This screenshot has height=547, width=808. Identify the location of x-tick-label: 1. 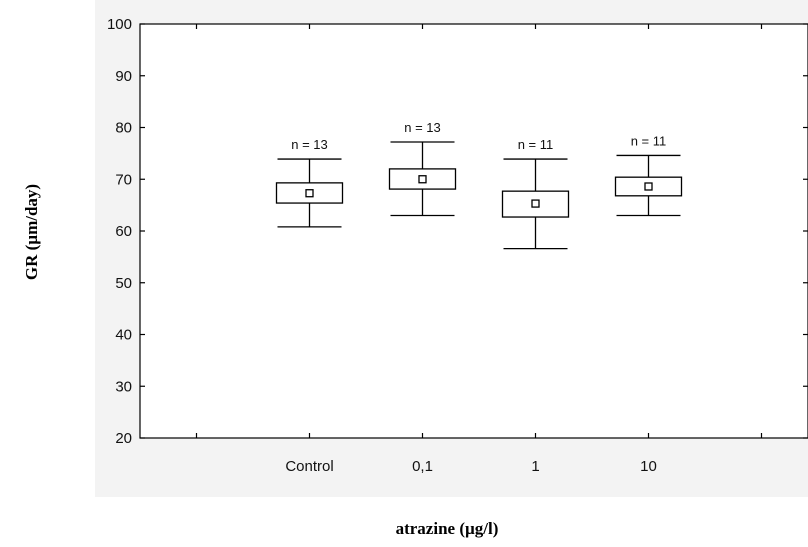
(535, 466).